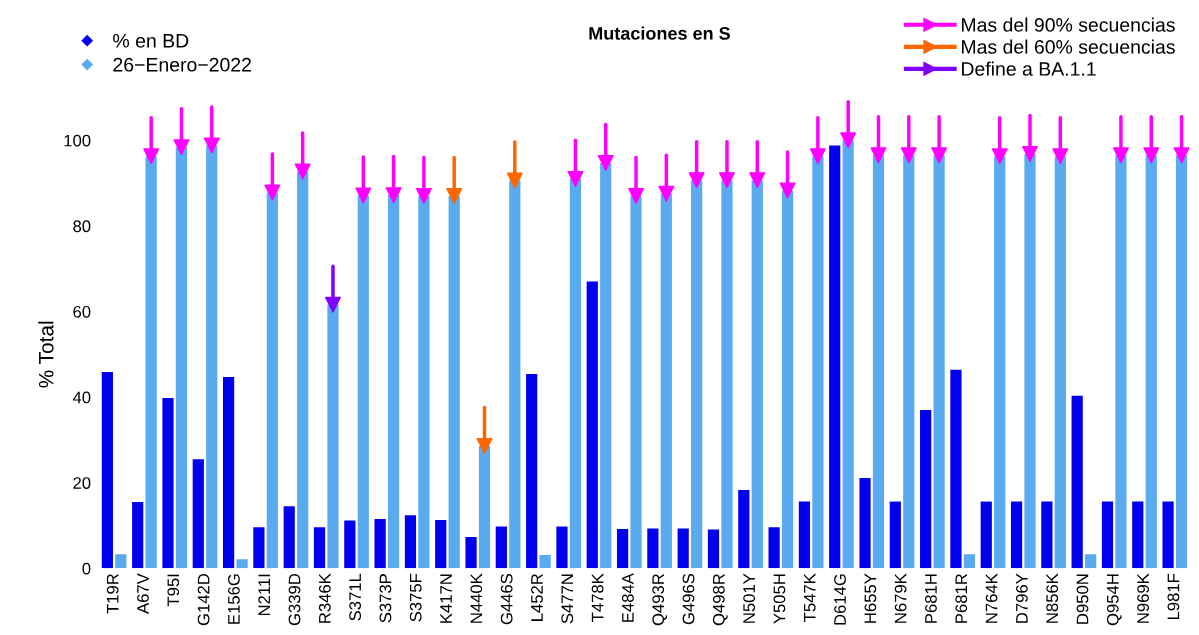 This screenshot has width=1199, height=635. I want to click on legend-label: Define a BA.1.1, so click(1029, 68).